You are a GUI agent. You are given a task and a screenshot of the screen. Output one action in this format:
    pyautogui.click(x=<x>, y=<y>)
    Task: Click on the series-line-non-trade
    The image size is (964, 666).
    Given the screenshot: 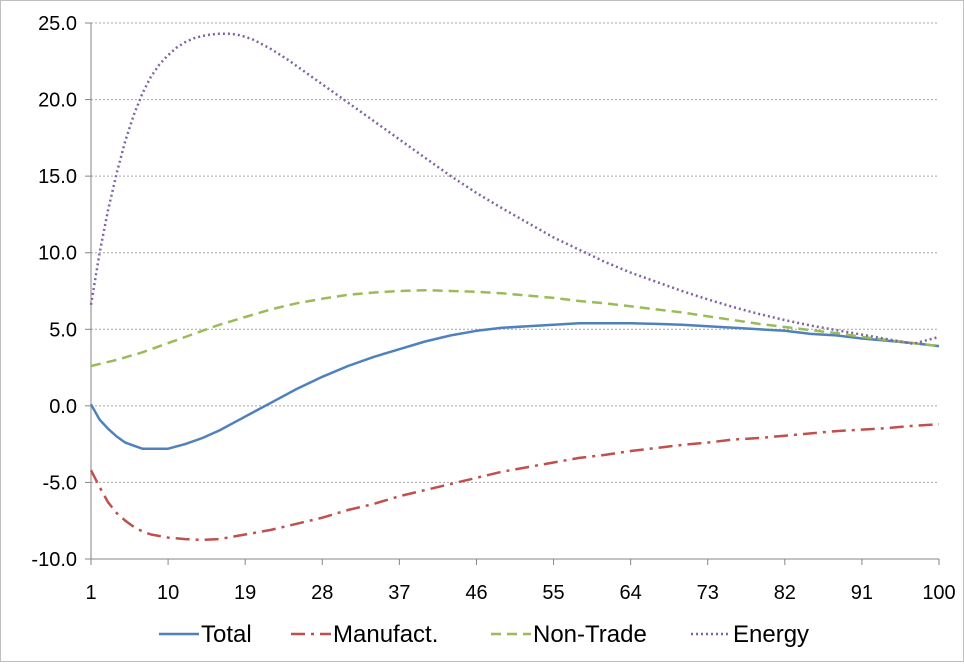 What is the action you would take?
    pyautogui.click(x=515, y=328)
    